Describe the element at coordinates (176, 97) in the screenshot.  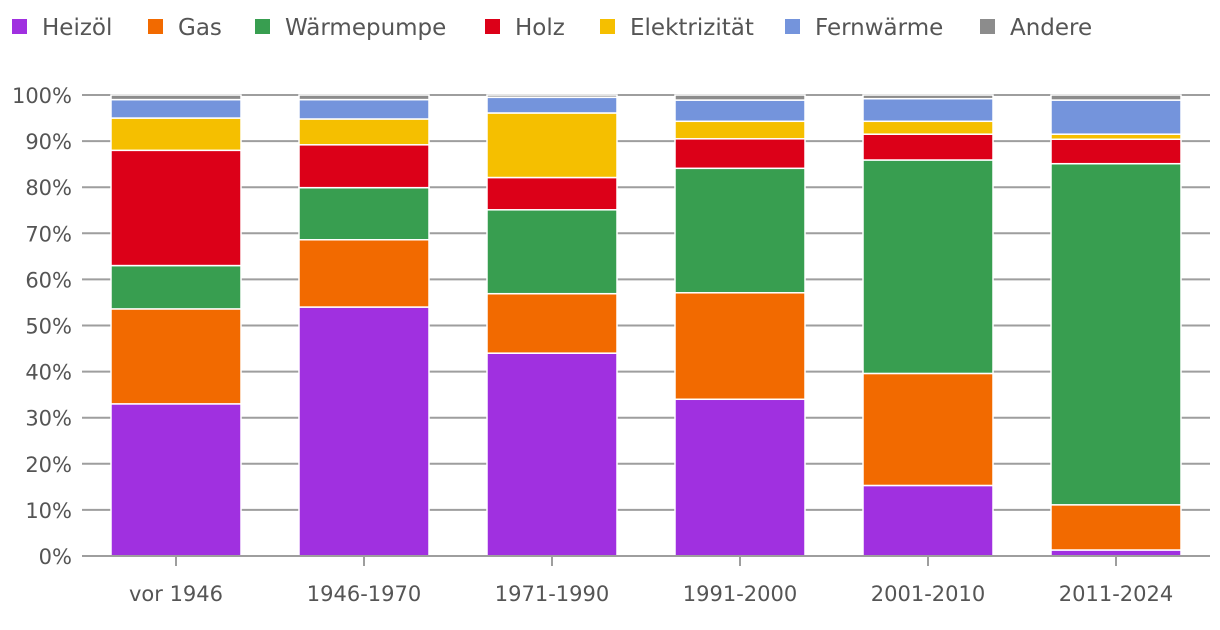
I see `bar-segment-andere-vor-1946` at that location.